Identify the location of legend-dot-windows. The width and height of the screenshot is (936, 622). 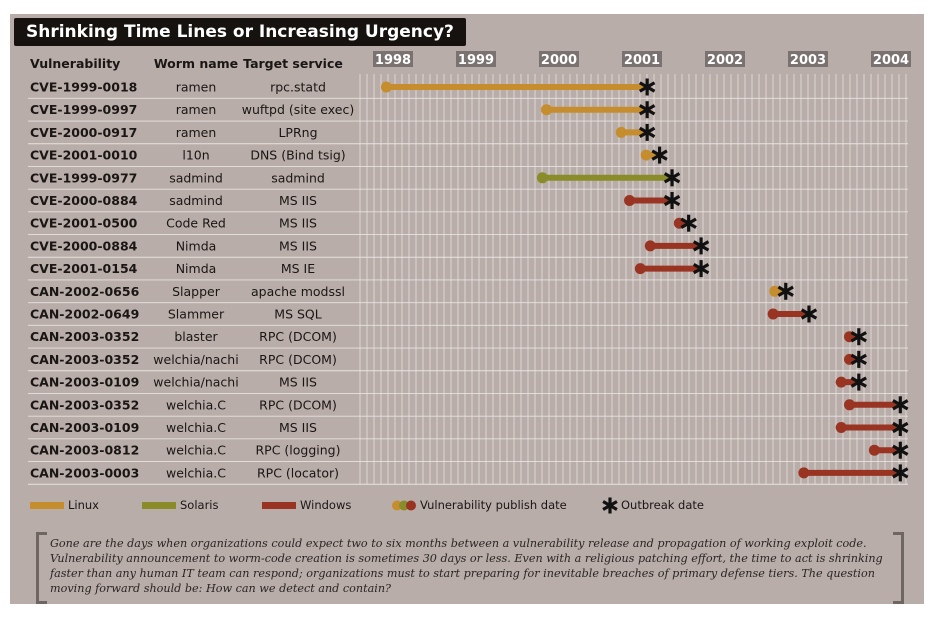
(411, 505).